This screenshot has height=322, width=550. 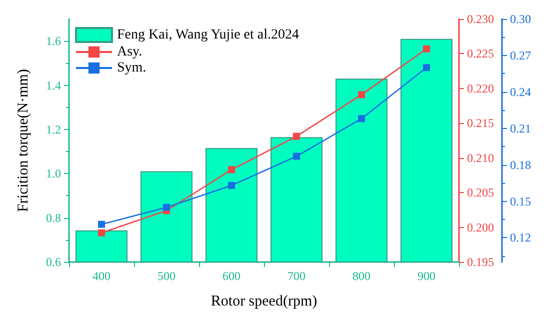 What do you see at coordinates (361, 276) in the screenshot?
I see `x-tick-label: 800` at bounding box center [361, 276].